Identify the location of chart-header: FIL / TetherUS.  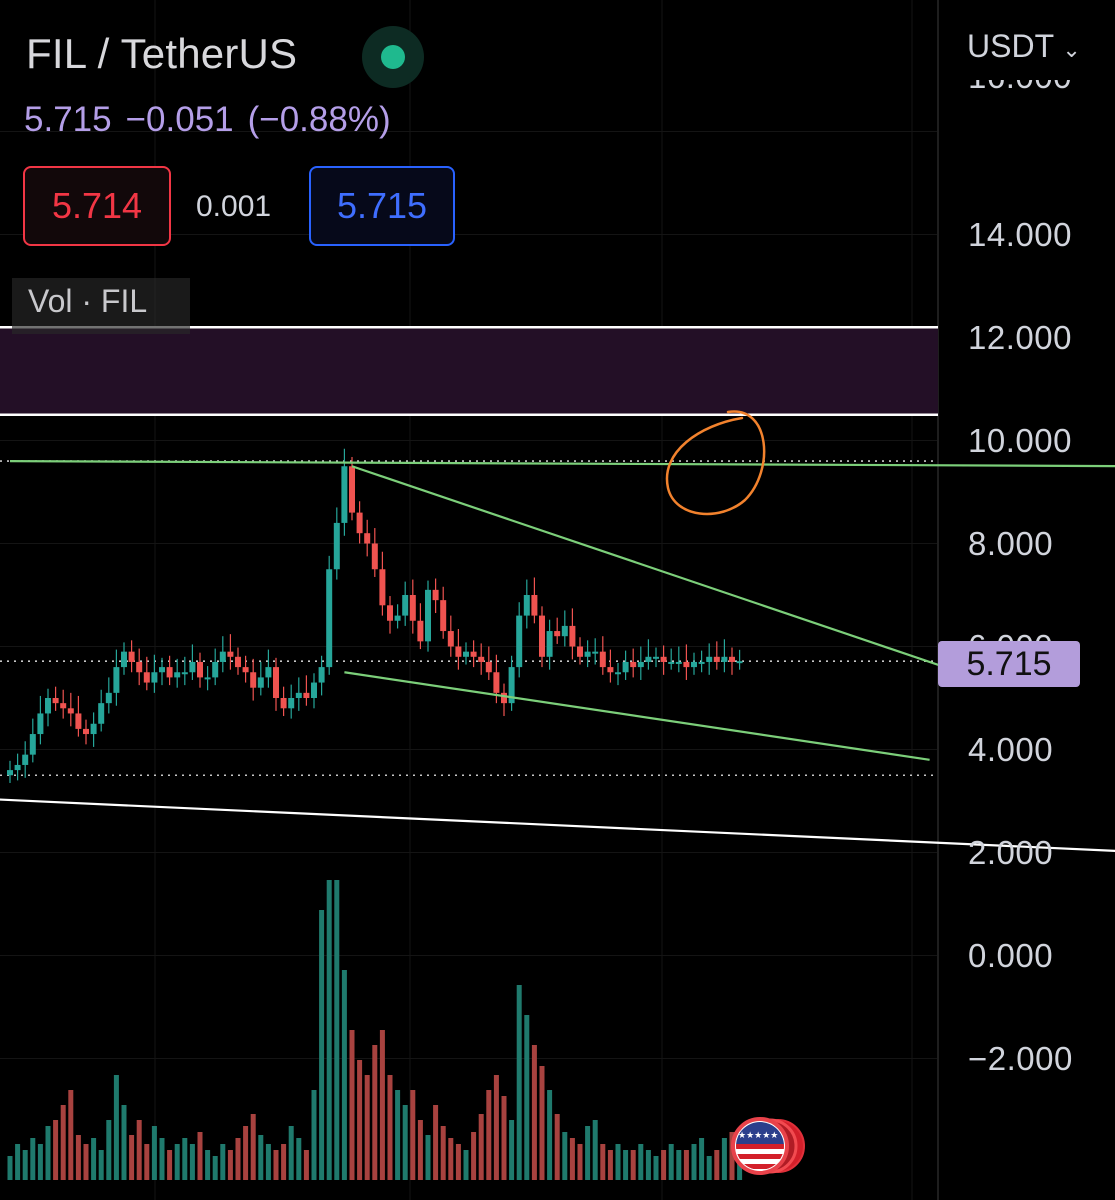
(161, 54).